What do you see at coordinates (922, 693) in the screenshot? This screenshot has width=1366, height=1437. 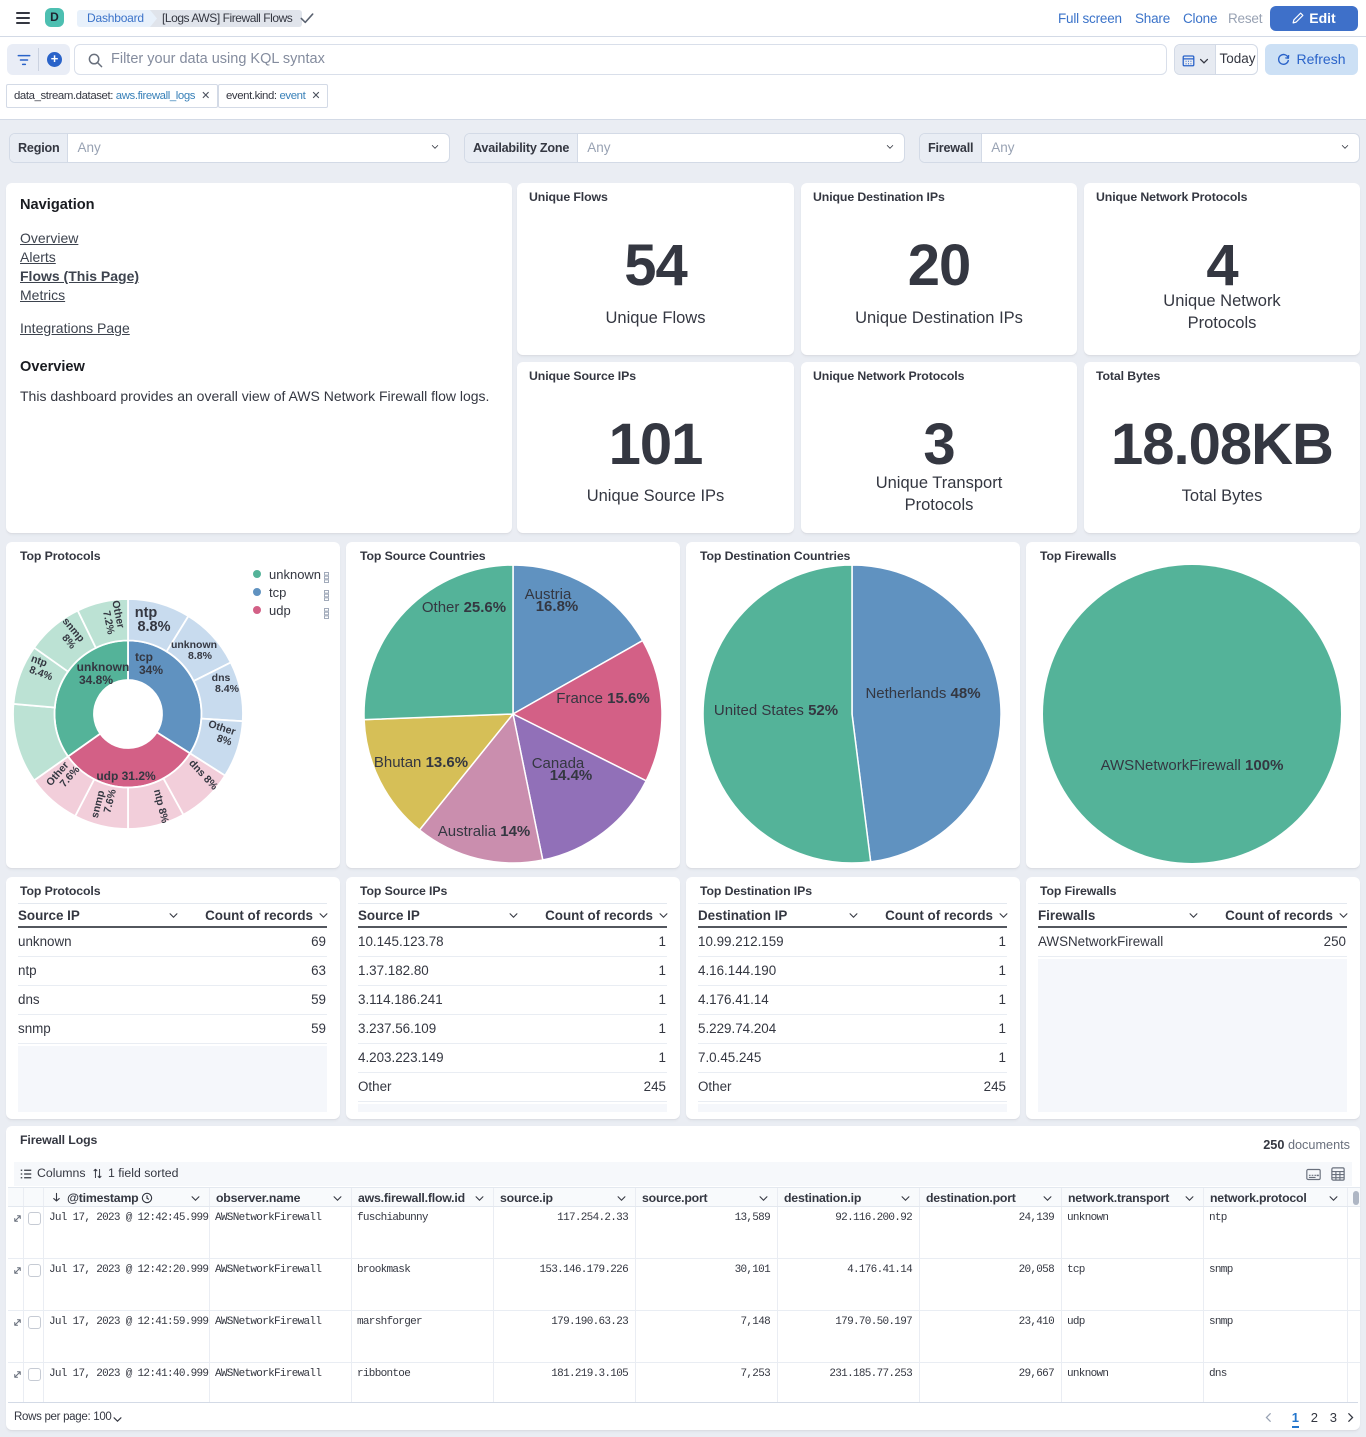 I see `svg-text: Netherlands 48%` at bounding box center [922, 693].